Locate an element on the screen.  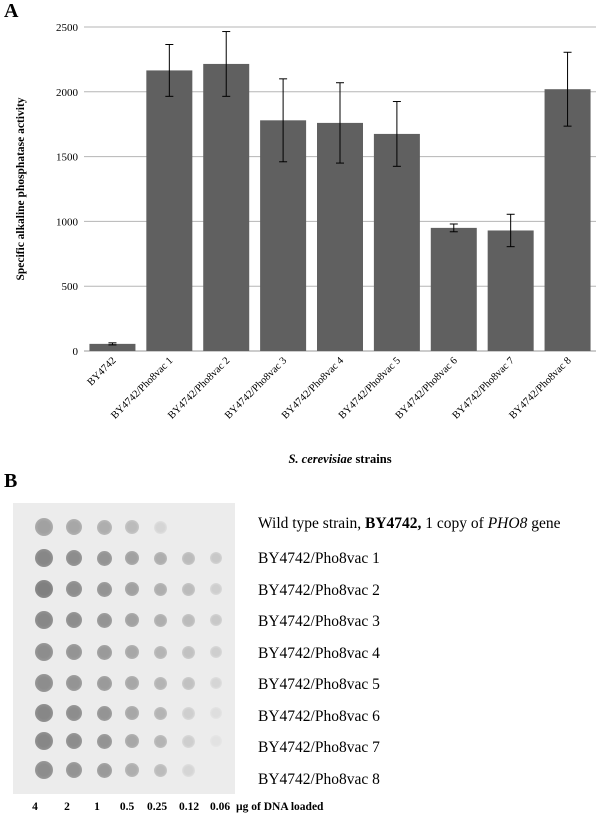
x-tick-label: BY4742/Pho8vac 7 is located at coordinates (484, 388).